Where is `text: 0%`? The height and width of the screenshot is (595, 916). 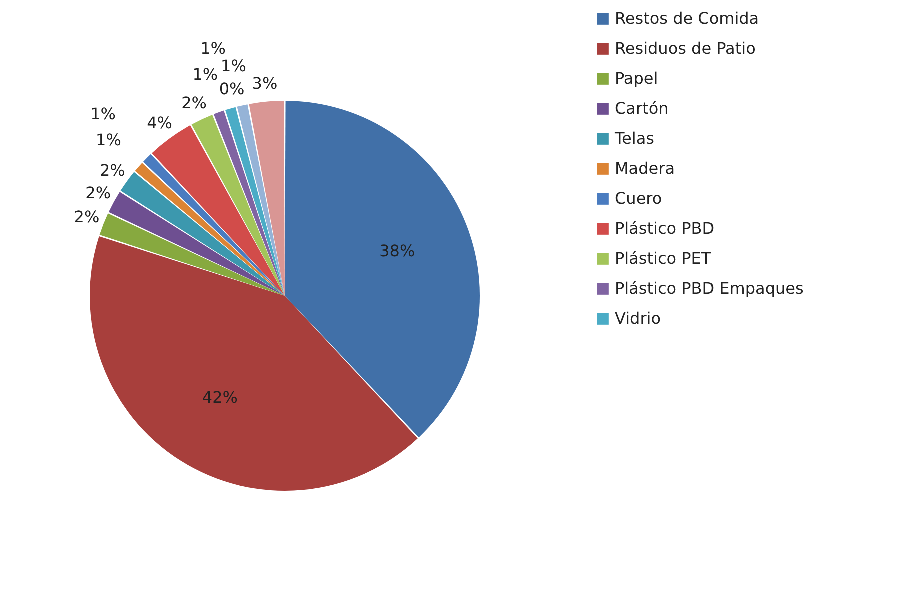
text: 0% is located at coordinates (232, 89).